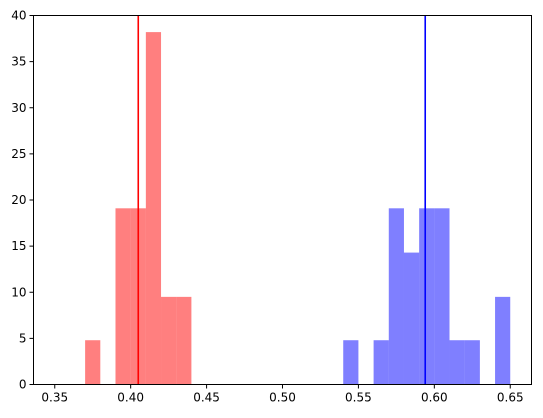 The width and height of the screenshot is (543, 418). I want to click on x-axis-ticks: 0.35 0.40 0.45 0.50 0.55 0.60 0.65, so click(282, 394).